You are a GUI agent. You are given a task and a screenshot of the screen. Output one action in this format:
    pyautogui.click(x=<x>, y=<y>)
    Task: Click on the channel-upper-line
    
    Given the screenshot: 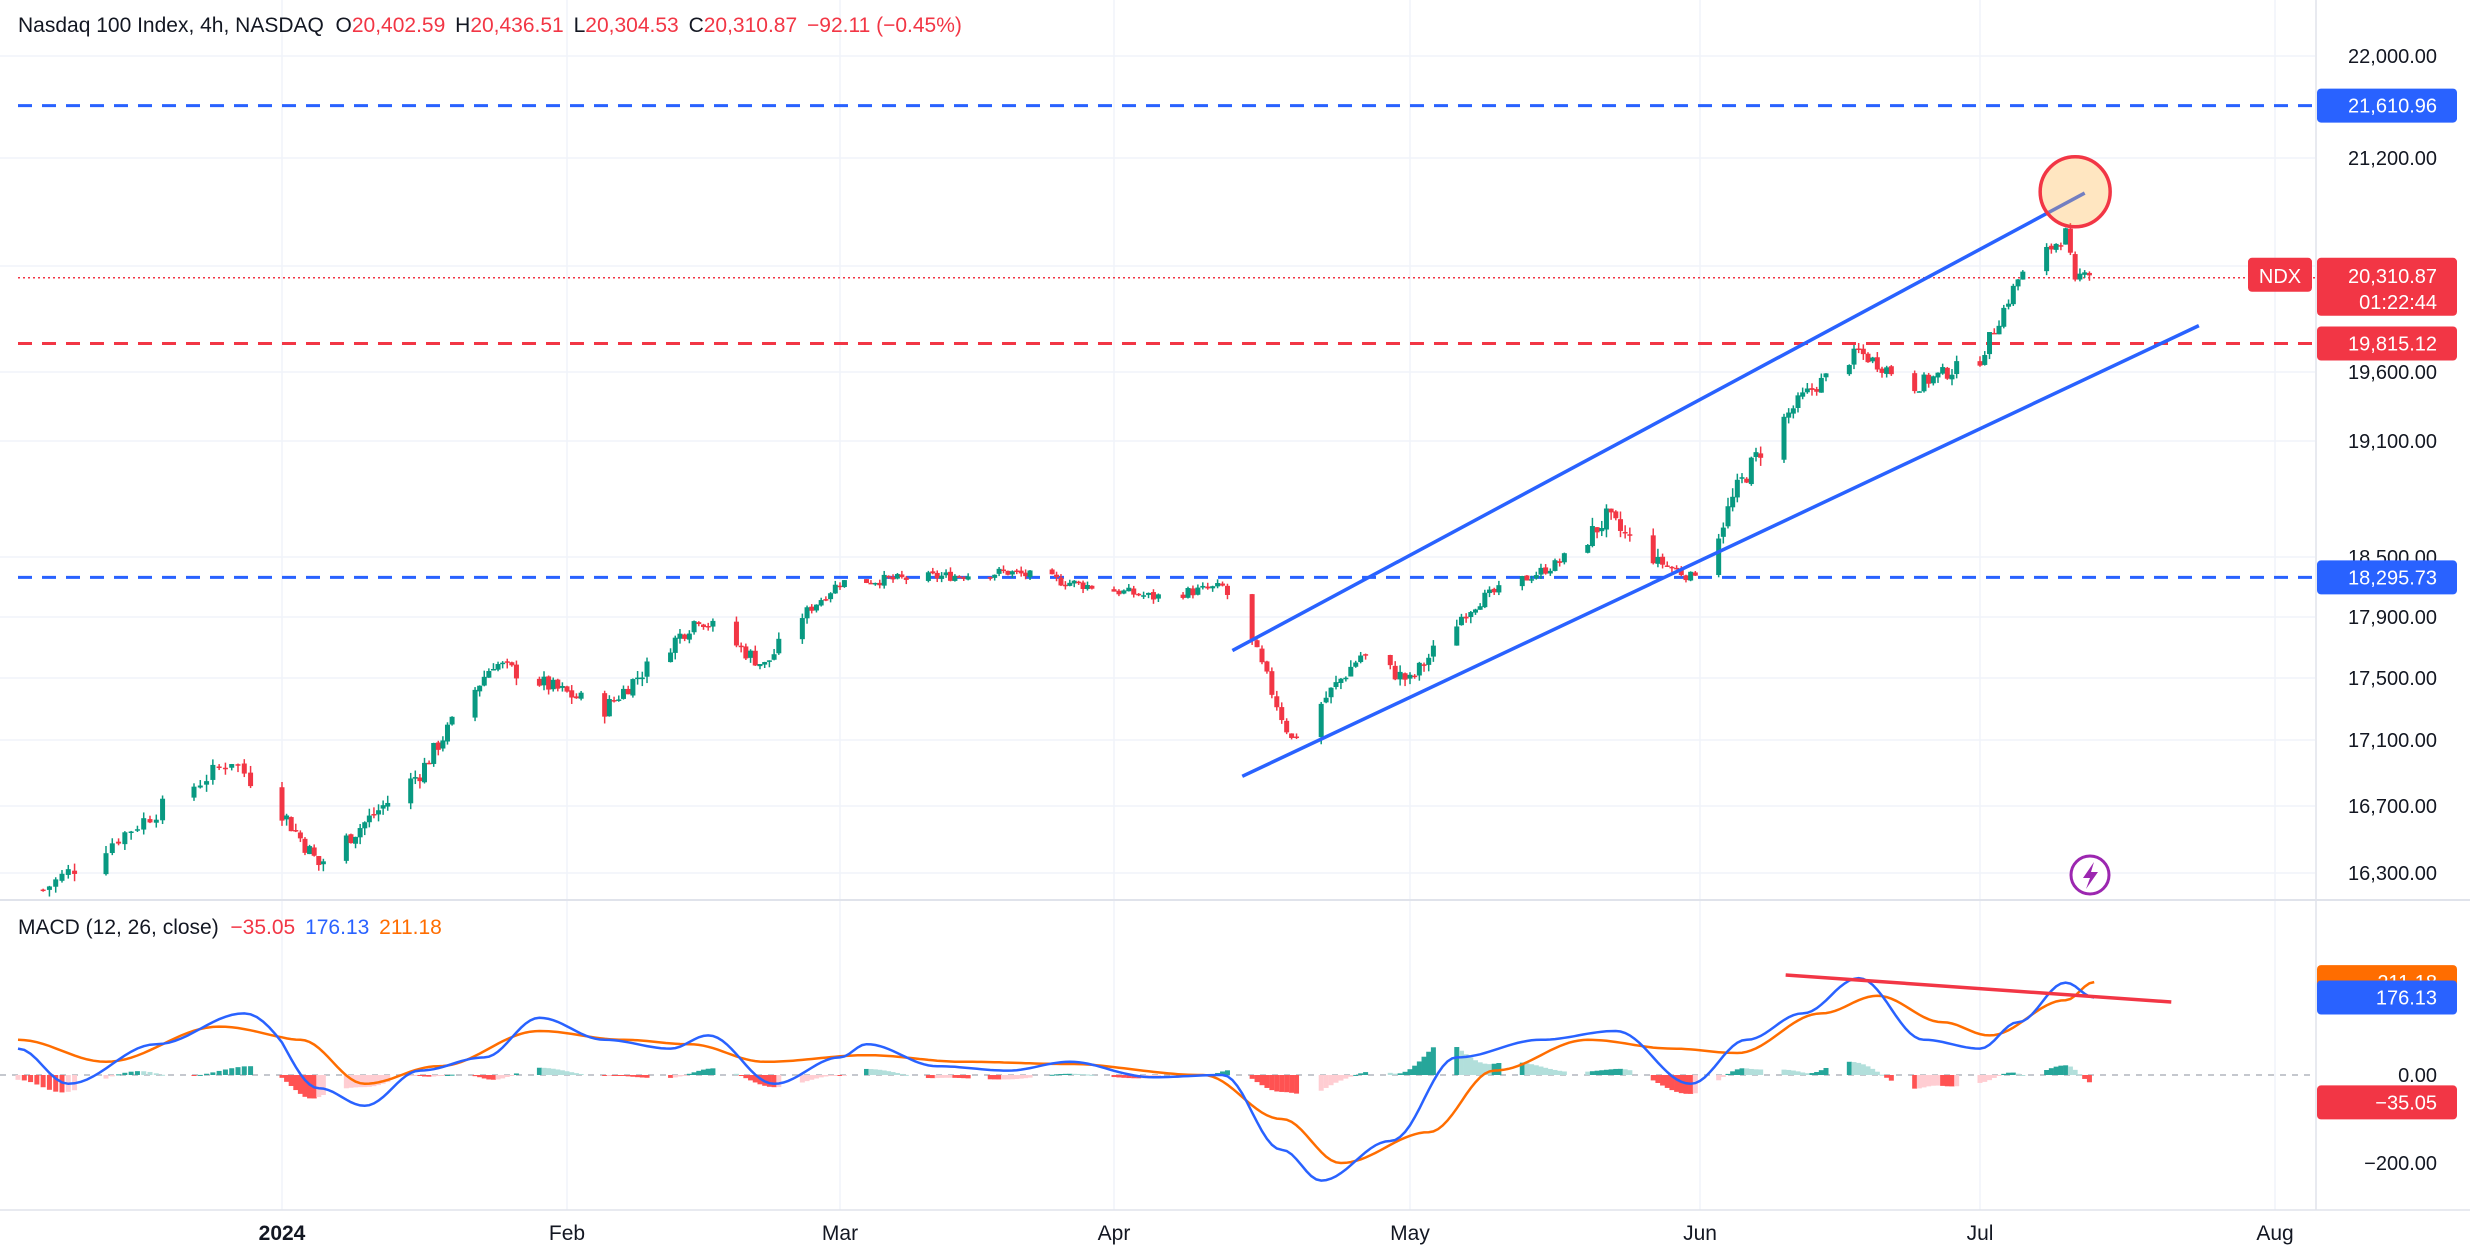 What is the action you would take?
    pyautogui.click(x=1658, y=422)
    